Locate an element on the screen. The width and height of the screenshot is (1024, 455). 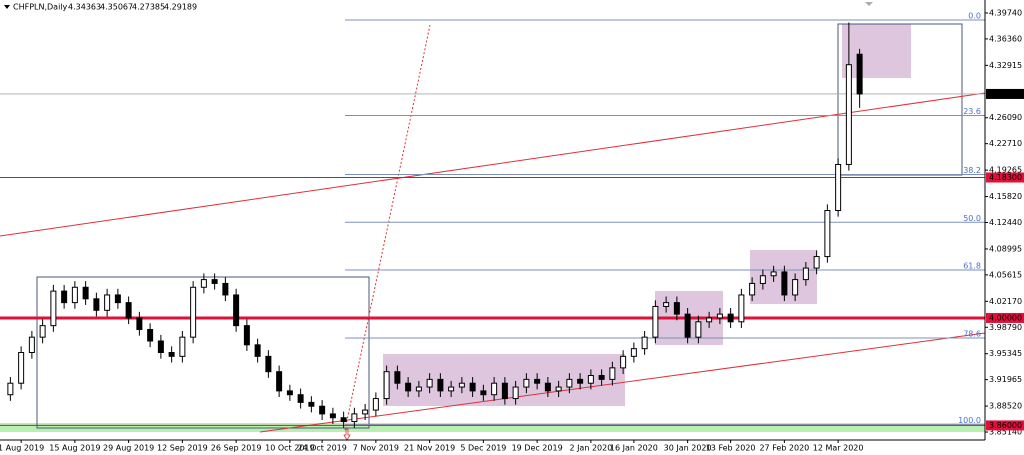
fib-label: 50.0 is located at coordinates (972, 218).